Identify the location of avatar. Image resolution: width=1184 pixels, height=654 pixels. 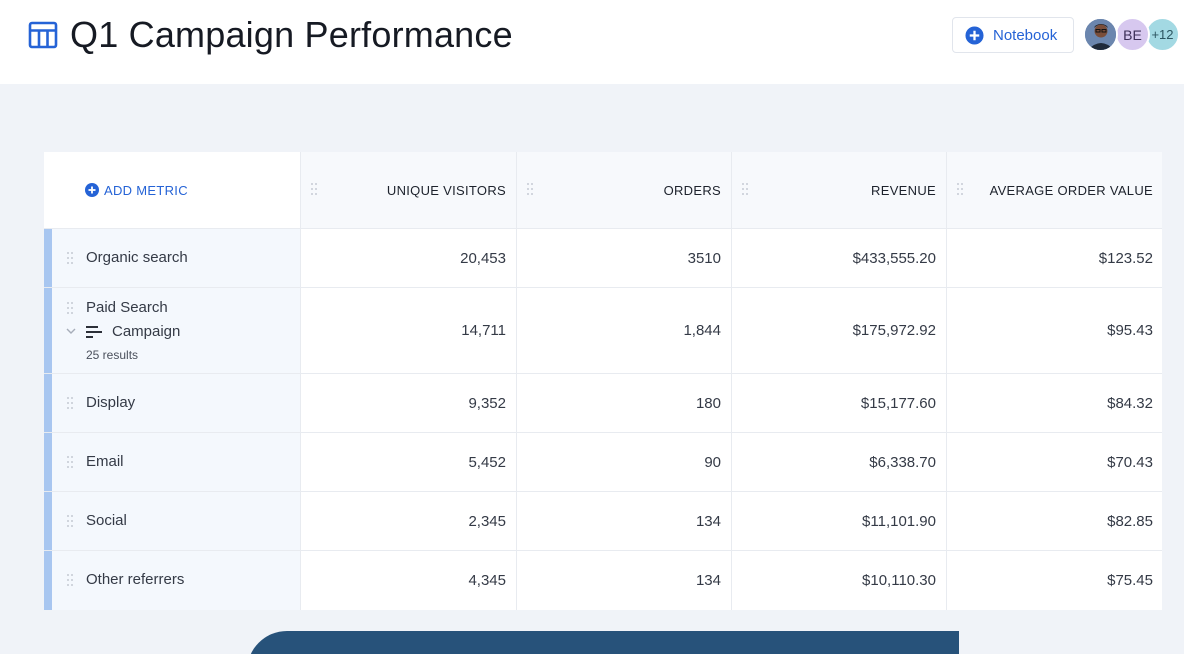
(1100, 34).